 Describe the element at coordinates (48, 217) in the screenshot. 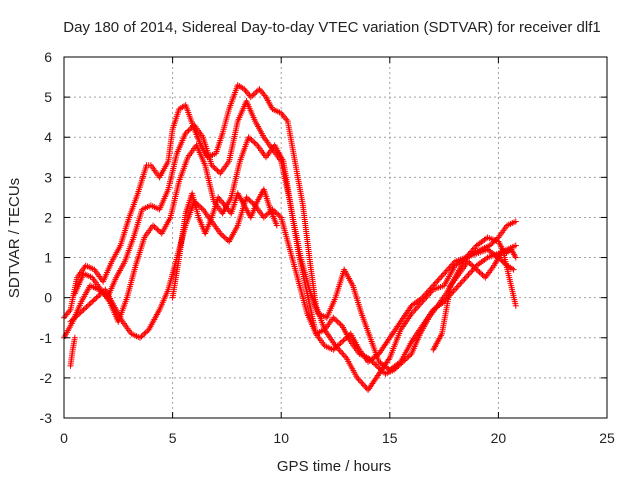

I see `y-tick-label: 2` at that location.